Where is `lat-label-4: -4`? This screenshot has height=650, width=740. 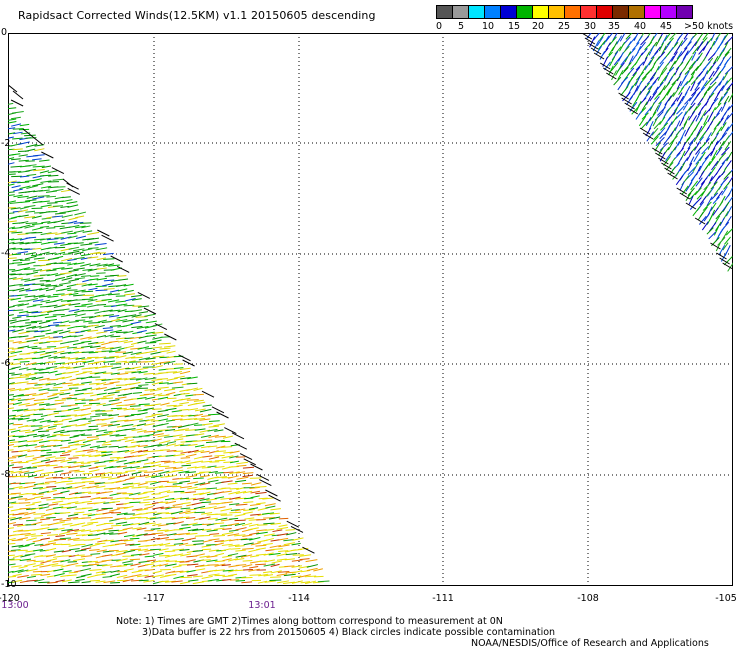
lat-label-4: -4 is located at coordinates (6, 253).